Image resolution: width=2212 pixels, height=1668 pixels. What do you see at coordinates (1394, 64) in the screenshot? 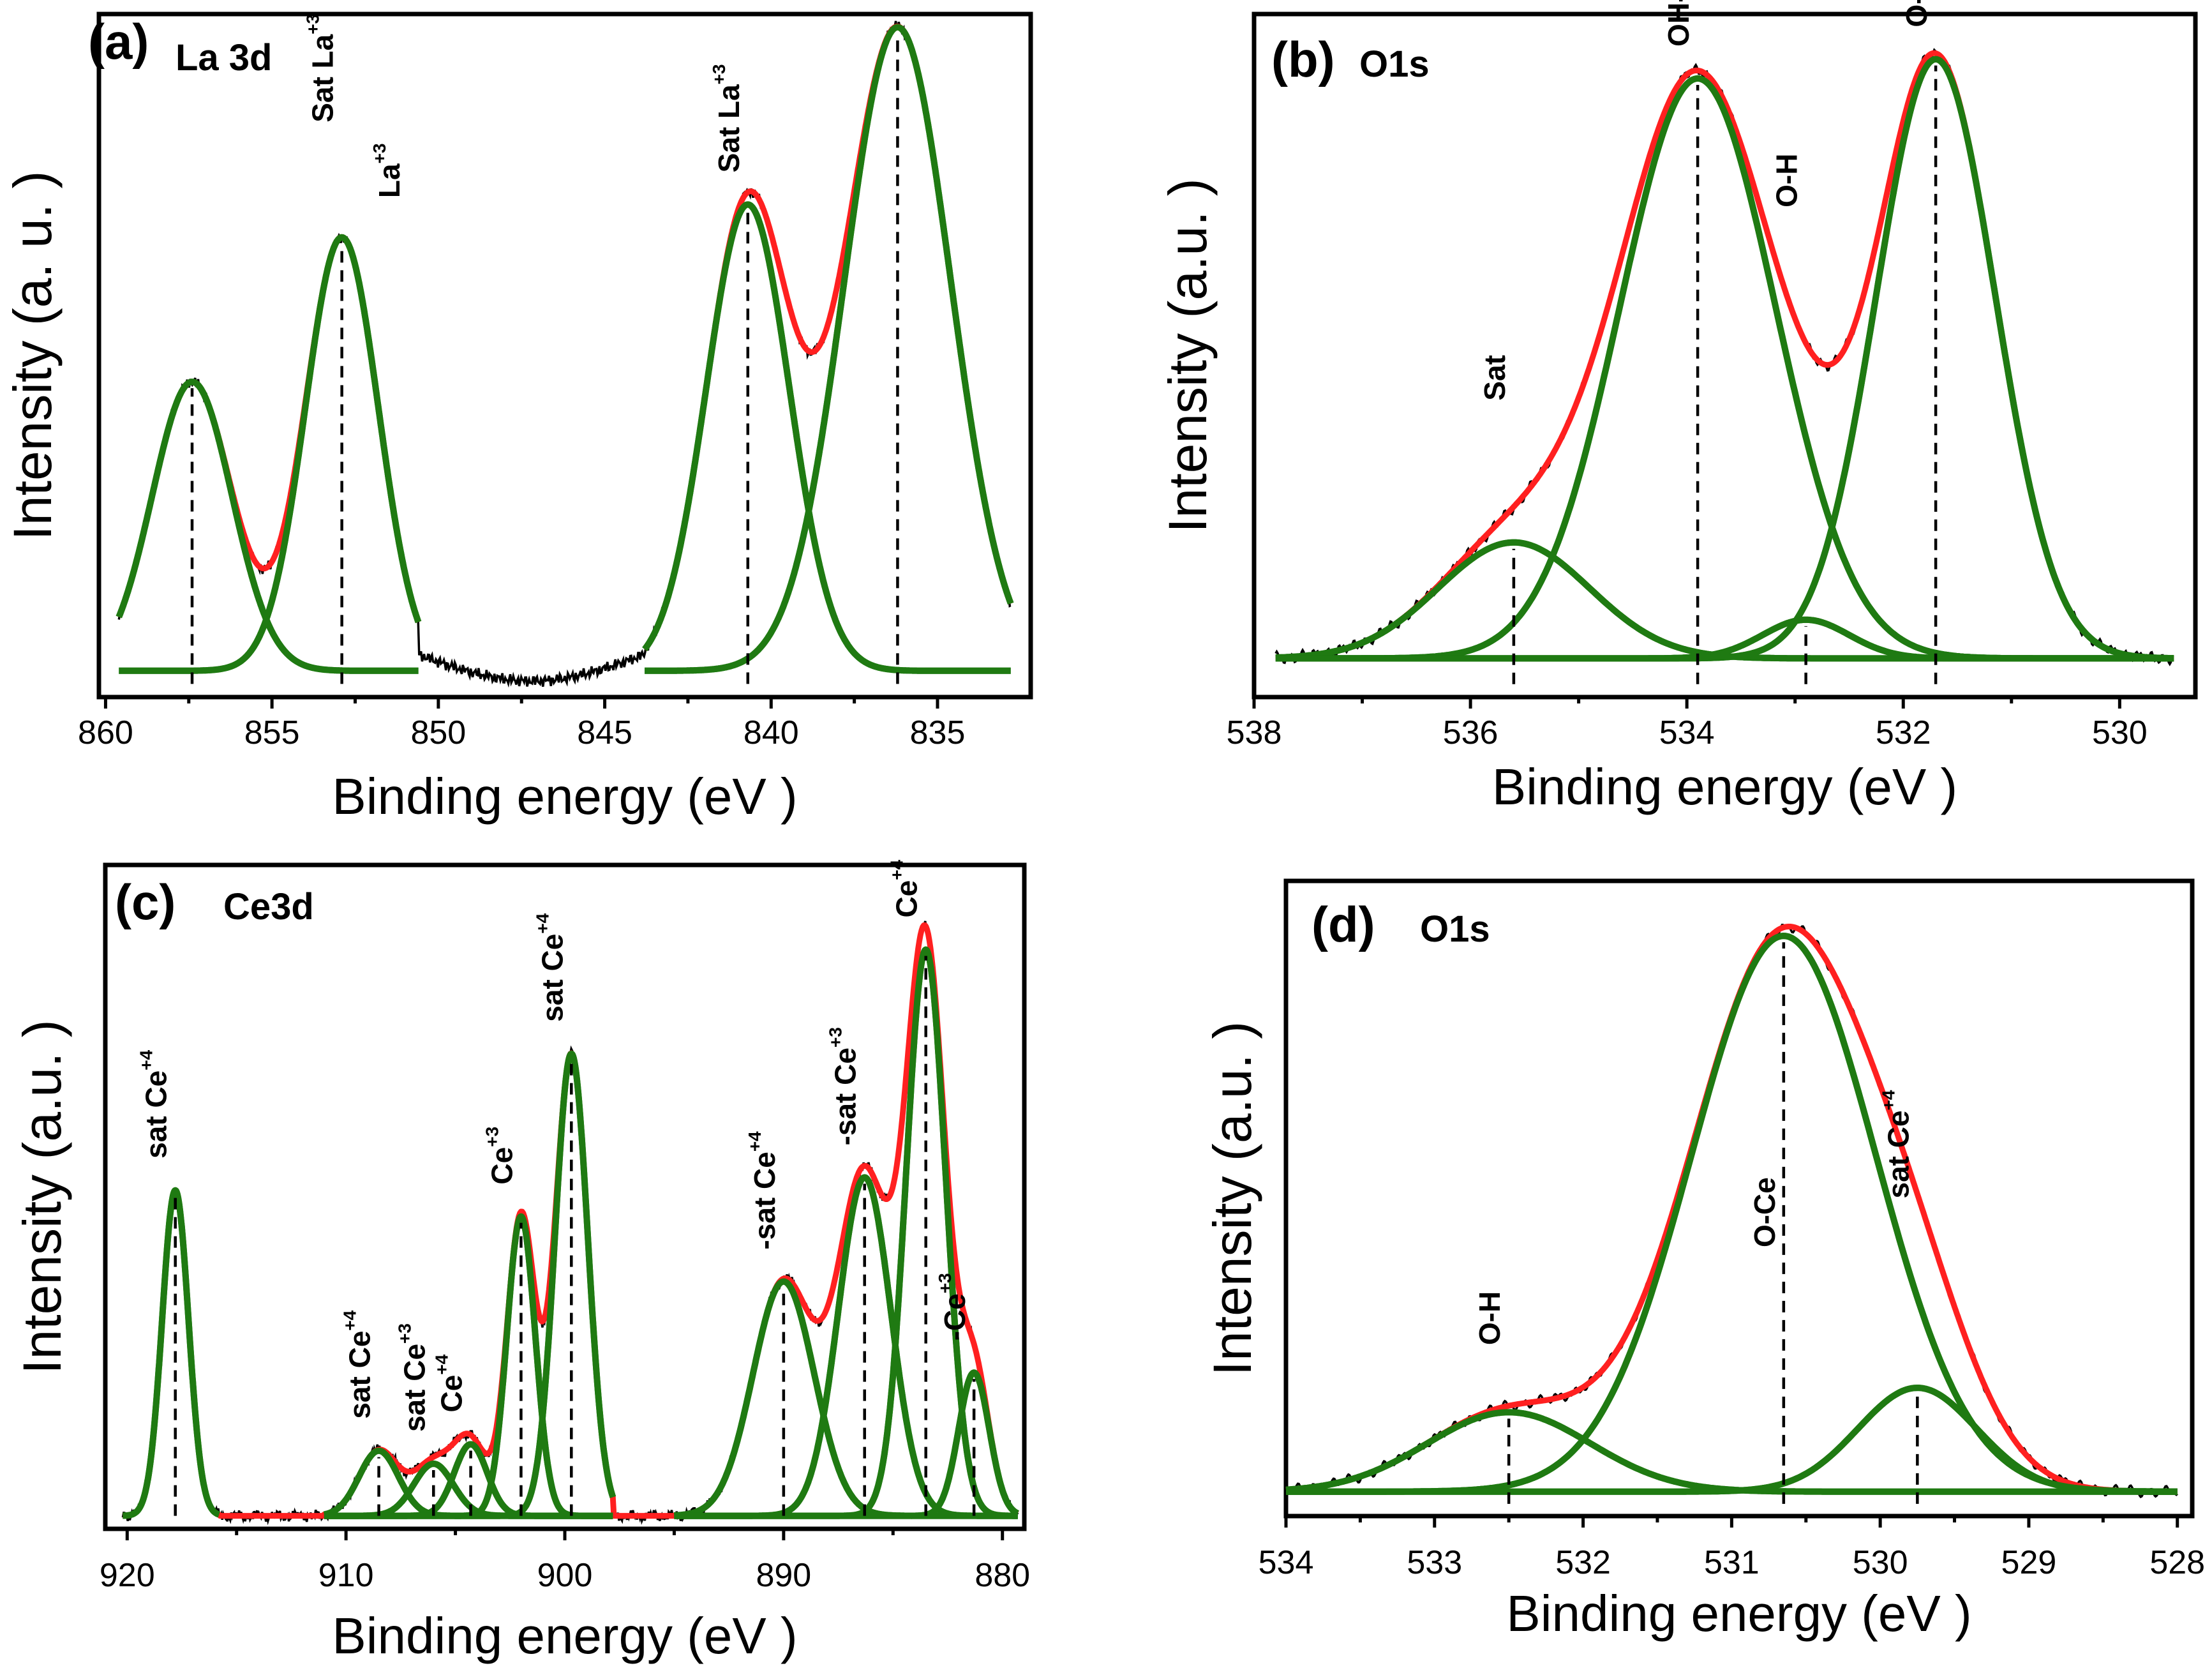
I see `panel-b-name: O1s` at bounding box center [1394, 64].